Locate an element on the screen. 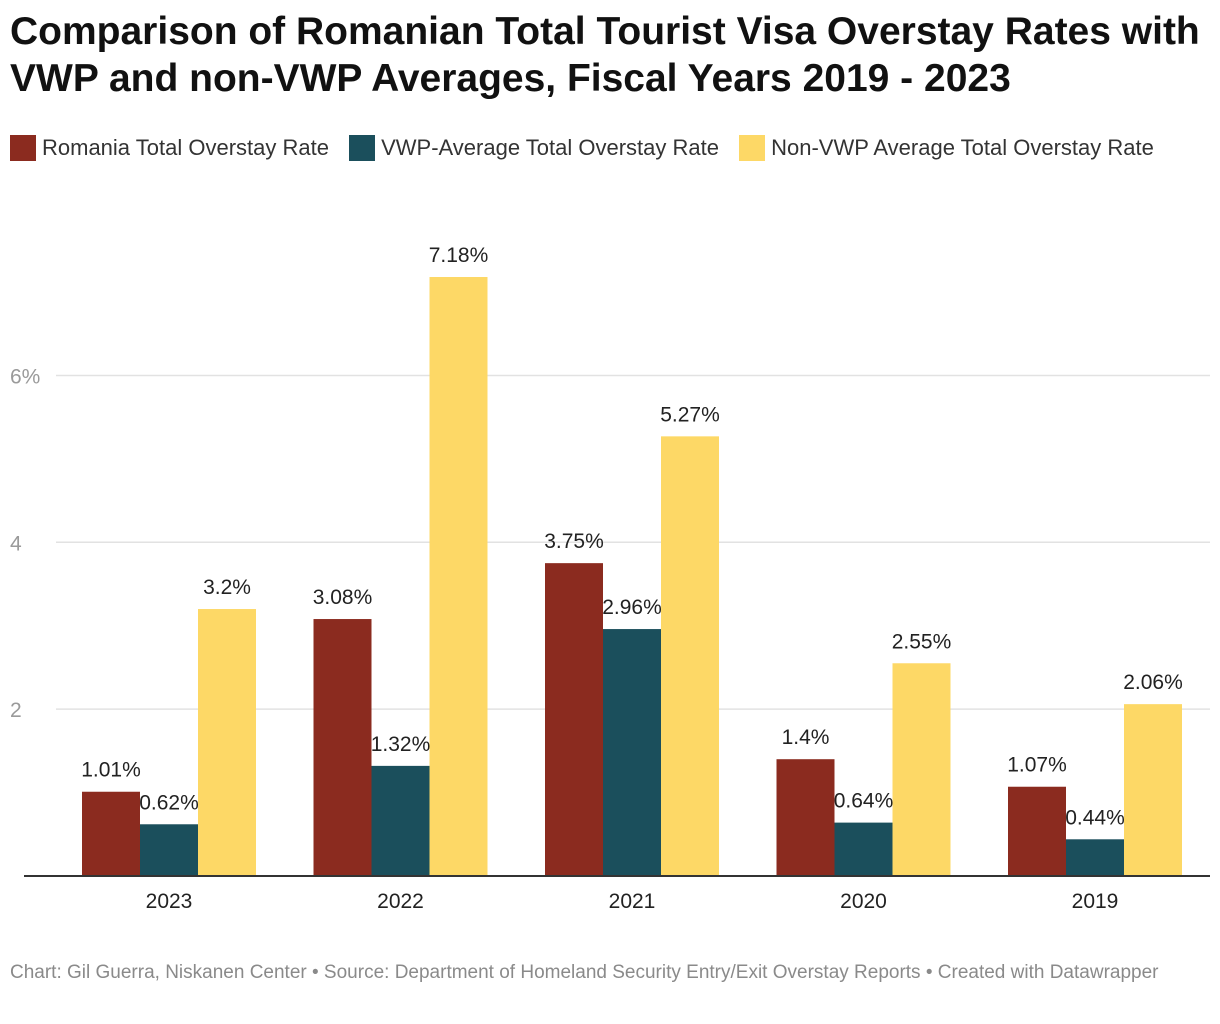  bar-value-label: 3.2% is located at coordinates (227, 587).